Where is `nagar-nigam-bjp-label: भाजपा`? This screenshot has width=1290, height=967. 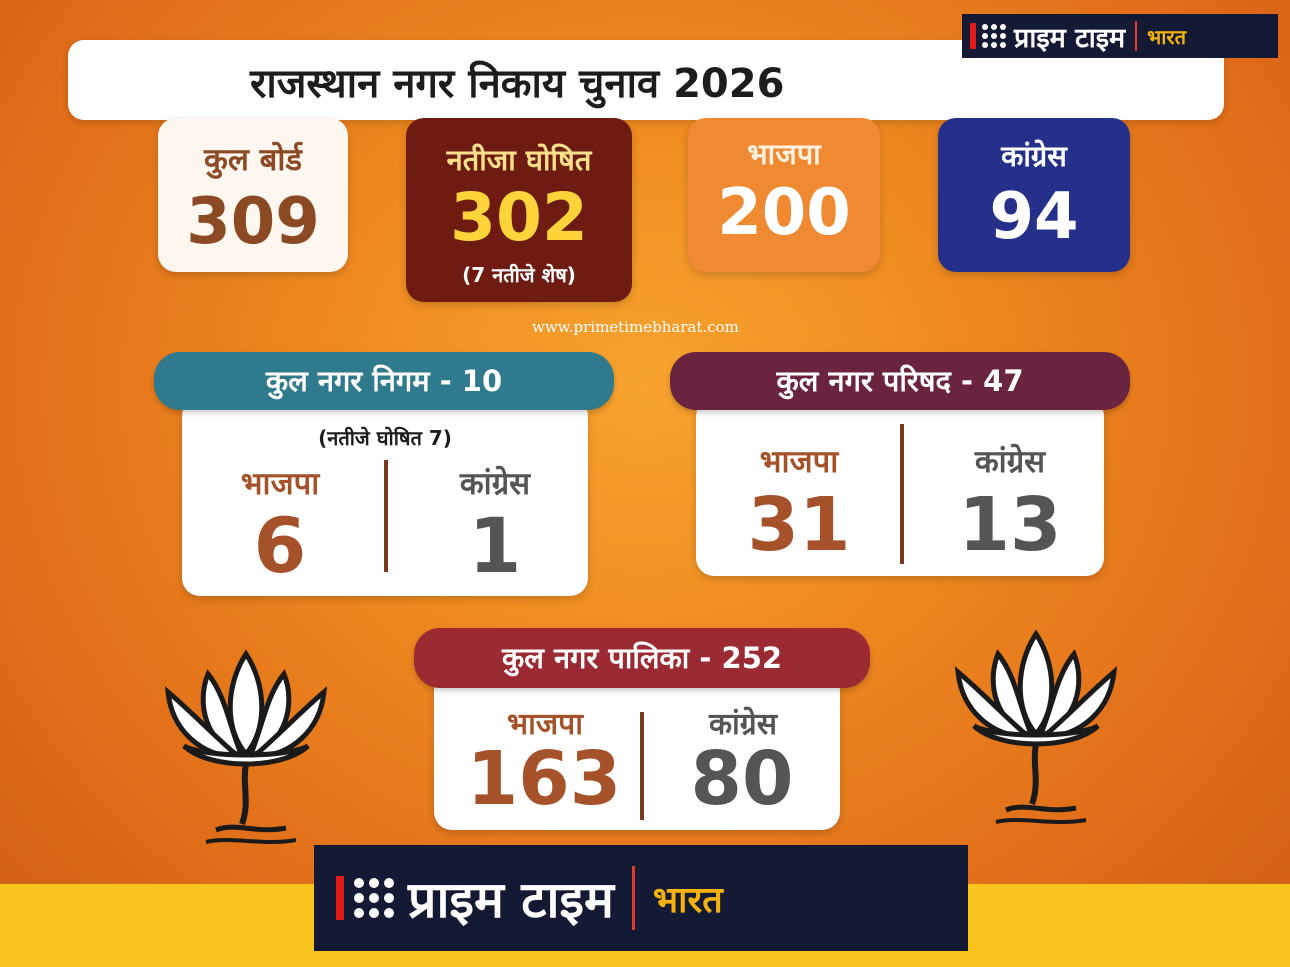 nagar-nigam-bjp-label: भाजपा is located at coordinates (280, 484).